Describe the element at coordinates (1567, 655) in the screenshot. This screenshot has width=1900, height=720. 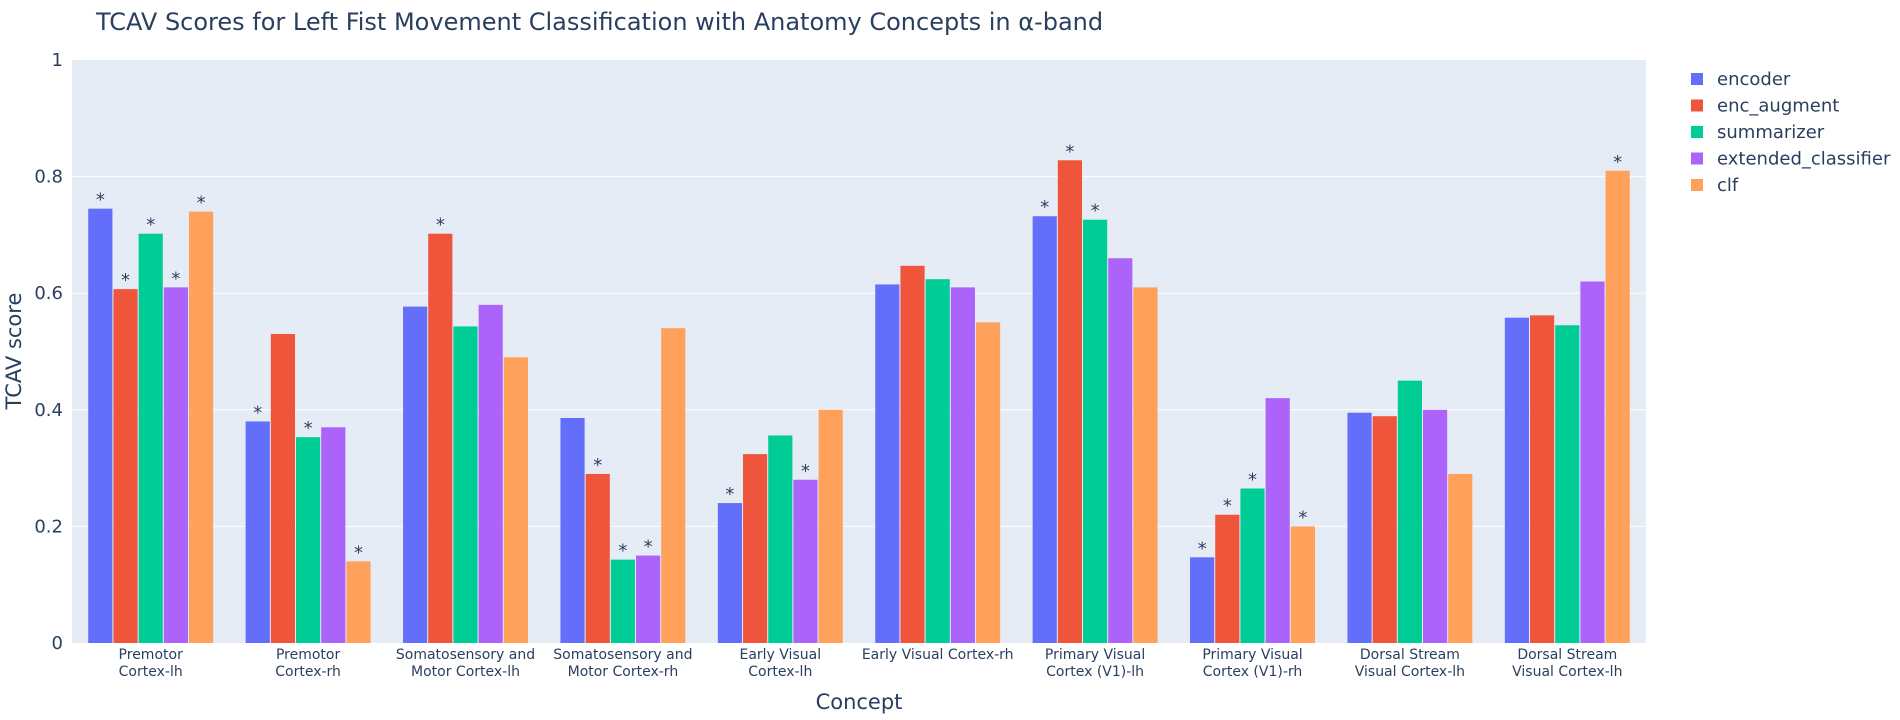
I see `x-tick-label: Dorsal Stream` at that location.